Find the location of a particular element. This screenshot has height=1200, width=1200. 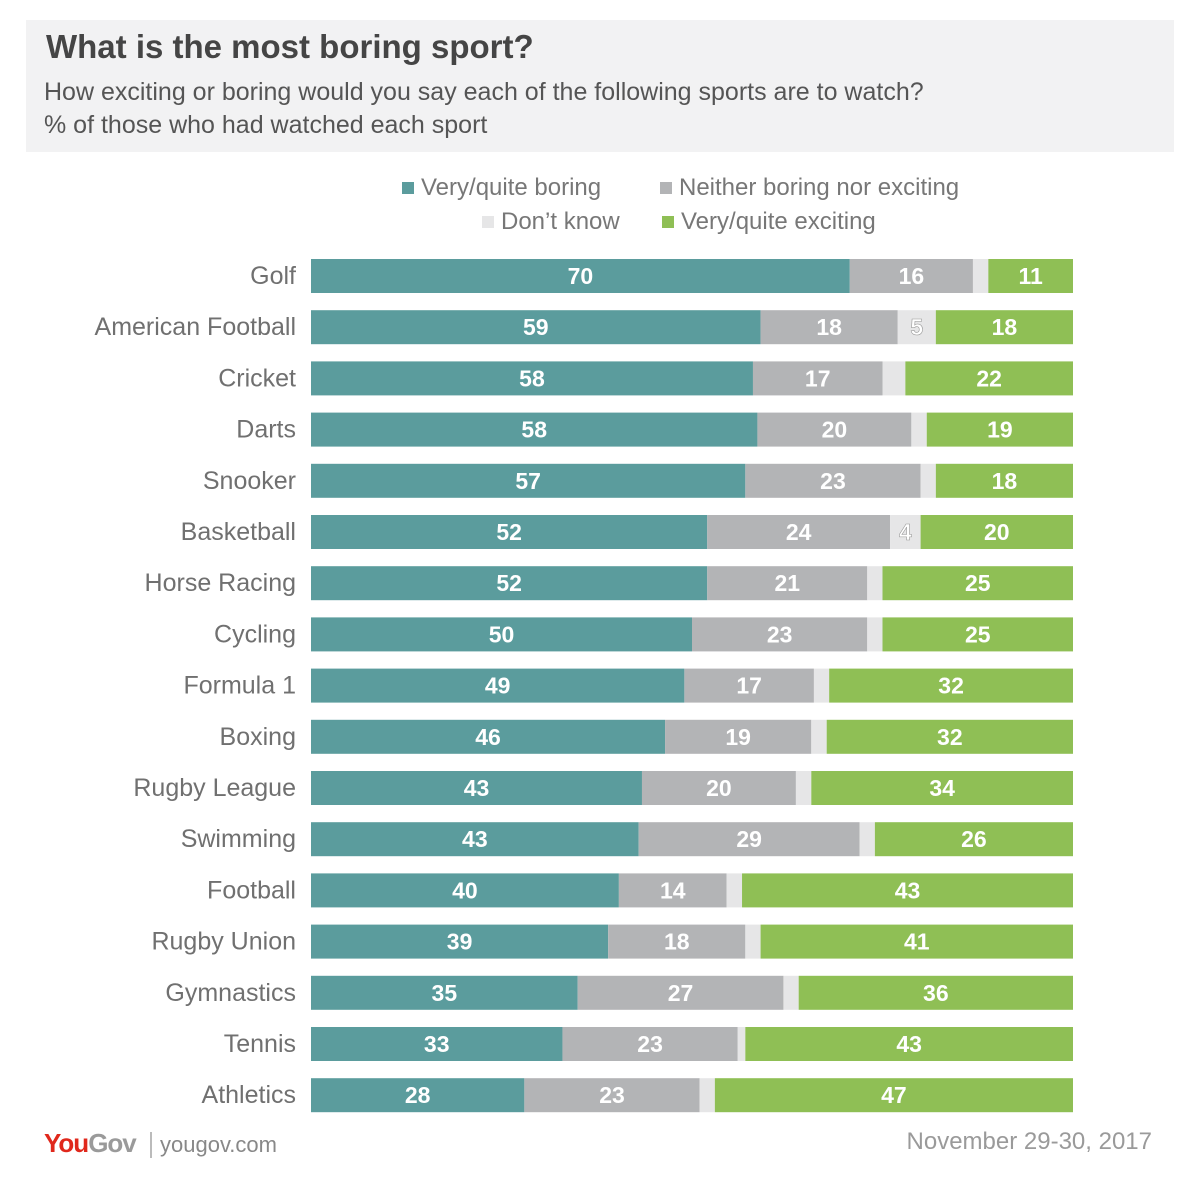

bar-boring-swimming is located at coordinates (475, 839).